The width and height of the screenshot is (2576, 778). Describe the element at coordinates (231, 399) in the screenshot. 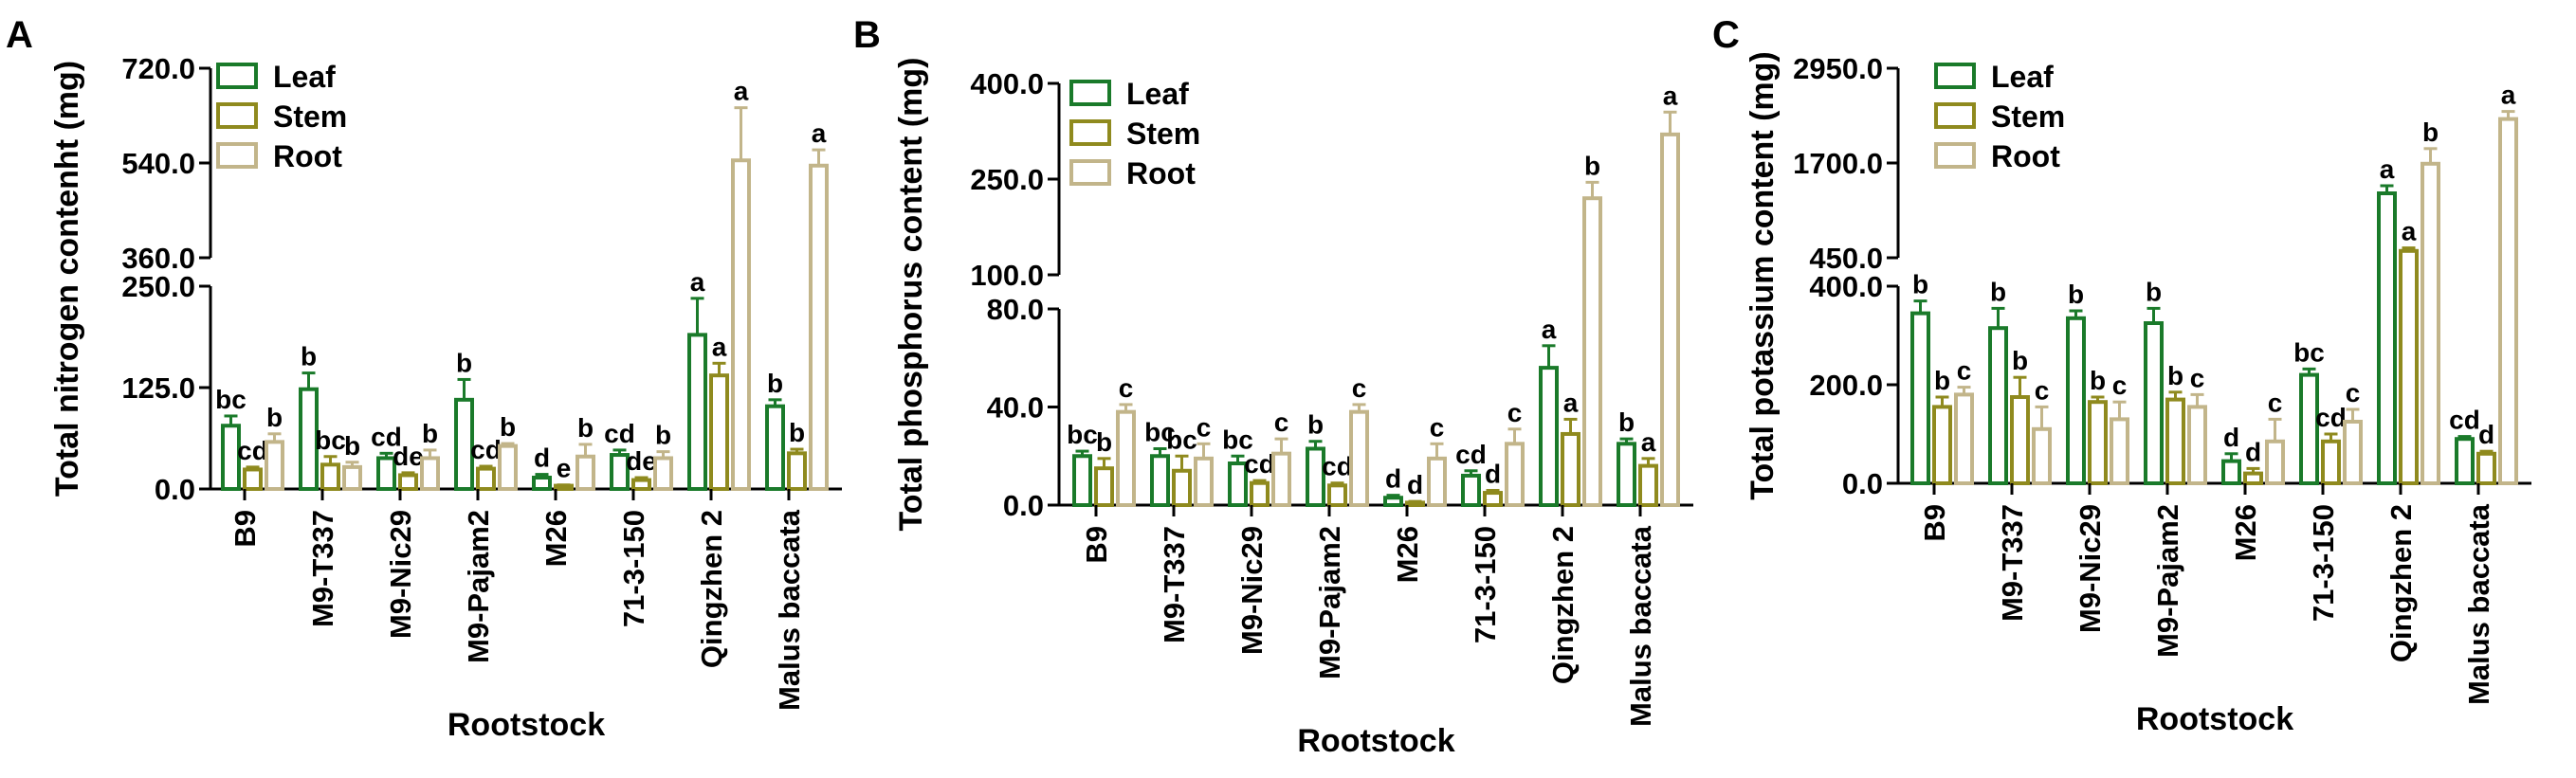

I see `significance-letter: bc` at that location.